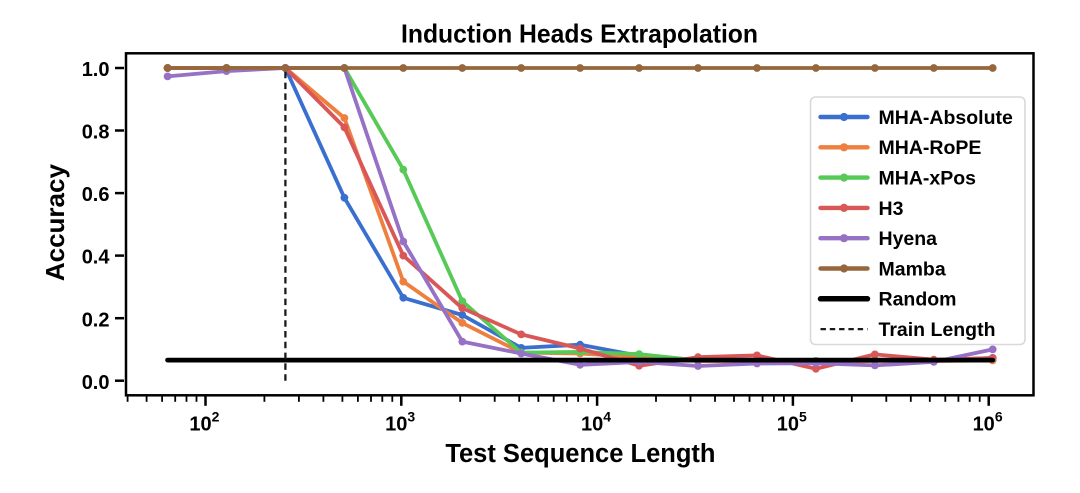 Image resolution: width=1080 pixels, height=493 pixels. I want to click on svg-text: 0.0, so click(96, 383).